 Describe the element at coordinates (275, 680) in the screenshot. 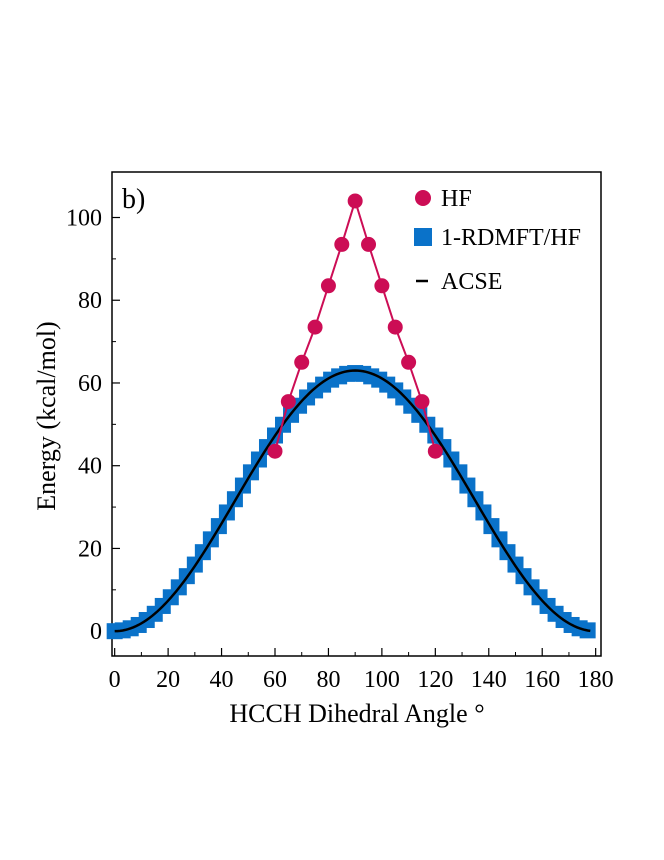

I see `x-tick-label: 60` at that location.